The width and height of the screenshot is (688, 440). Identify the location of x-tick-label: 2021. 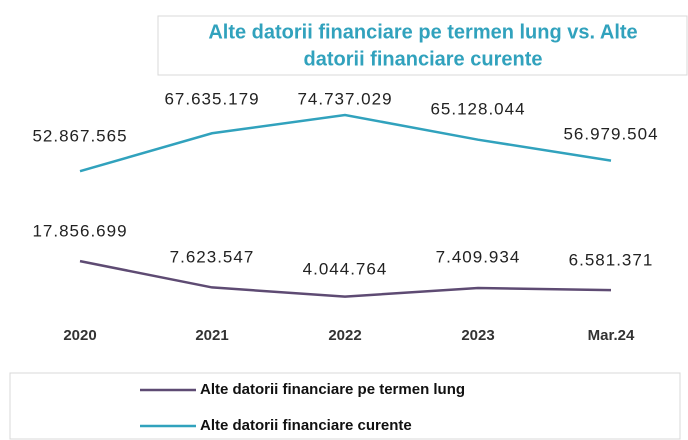
(211, 335).